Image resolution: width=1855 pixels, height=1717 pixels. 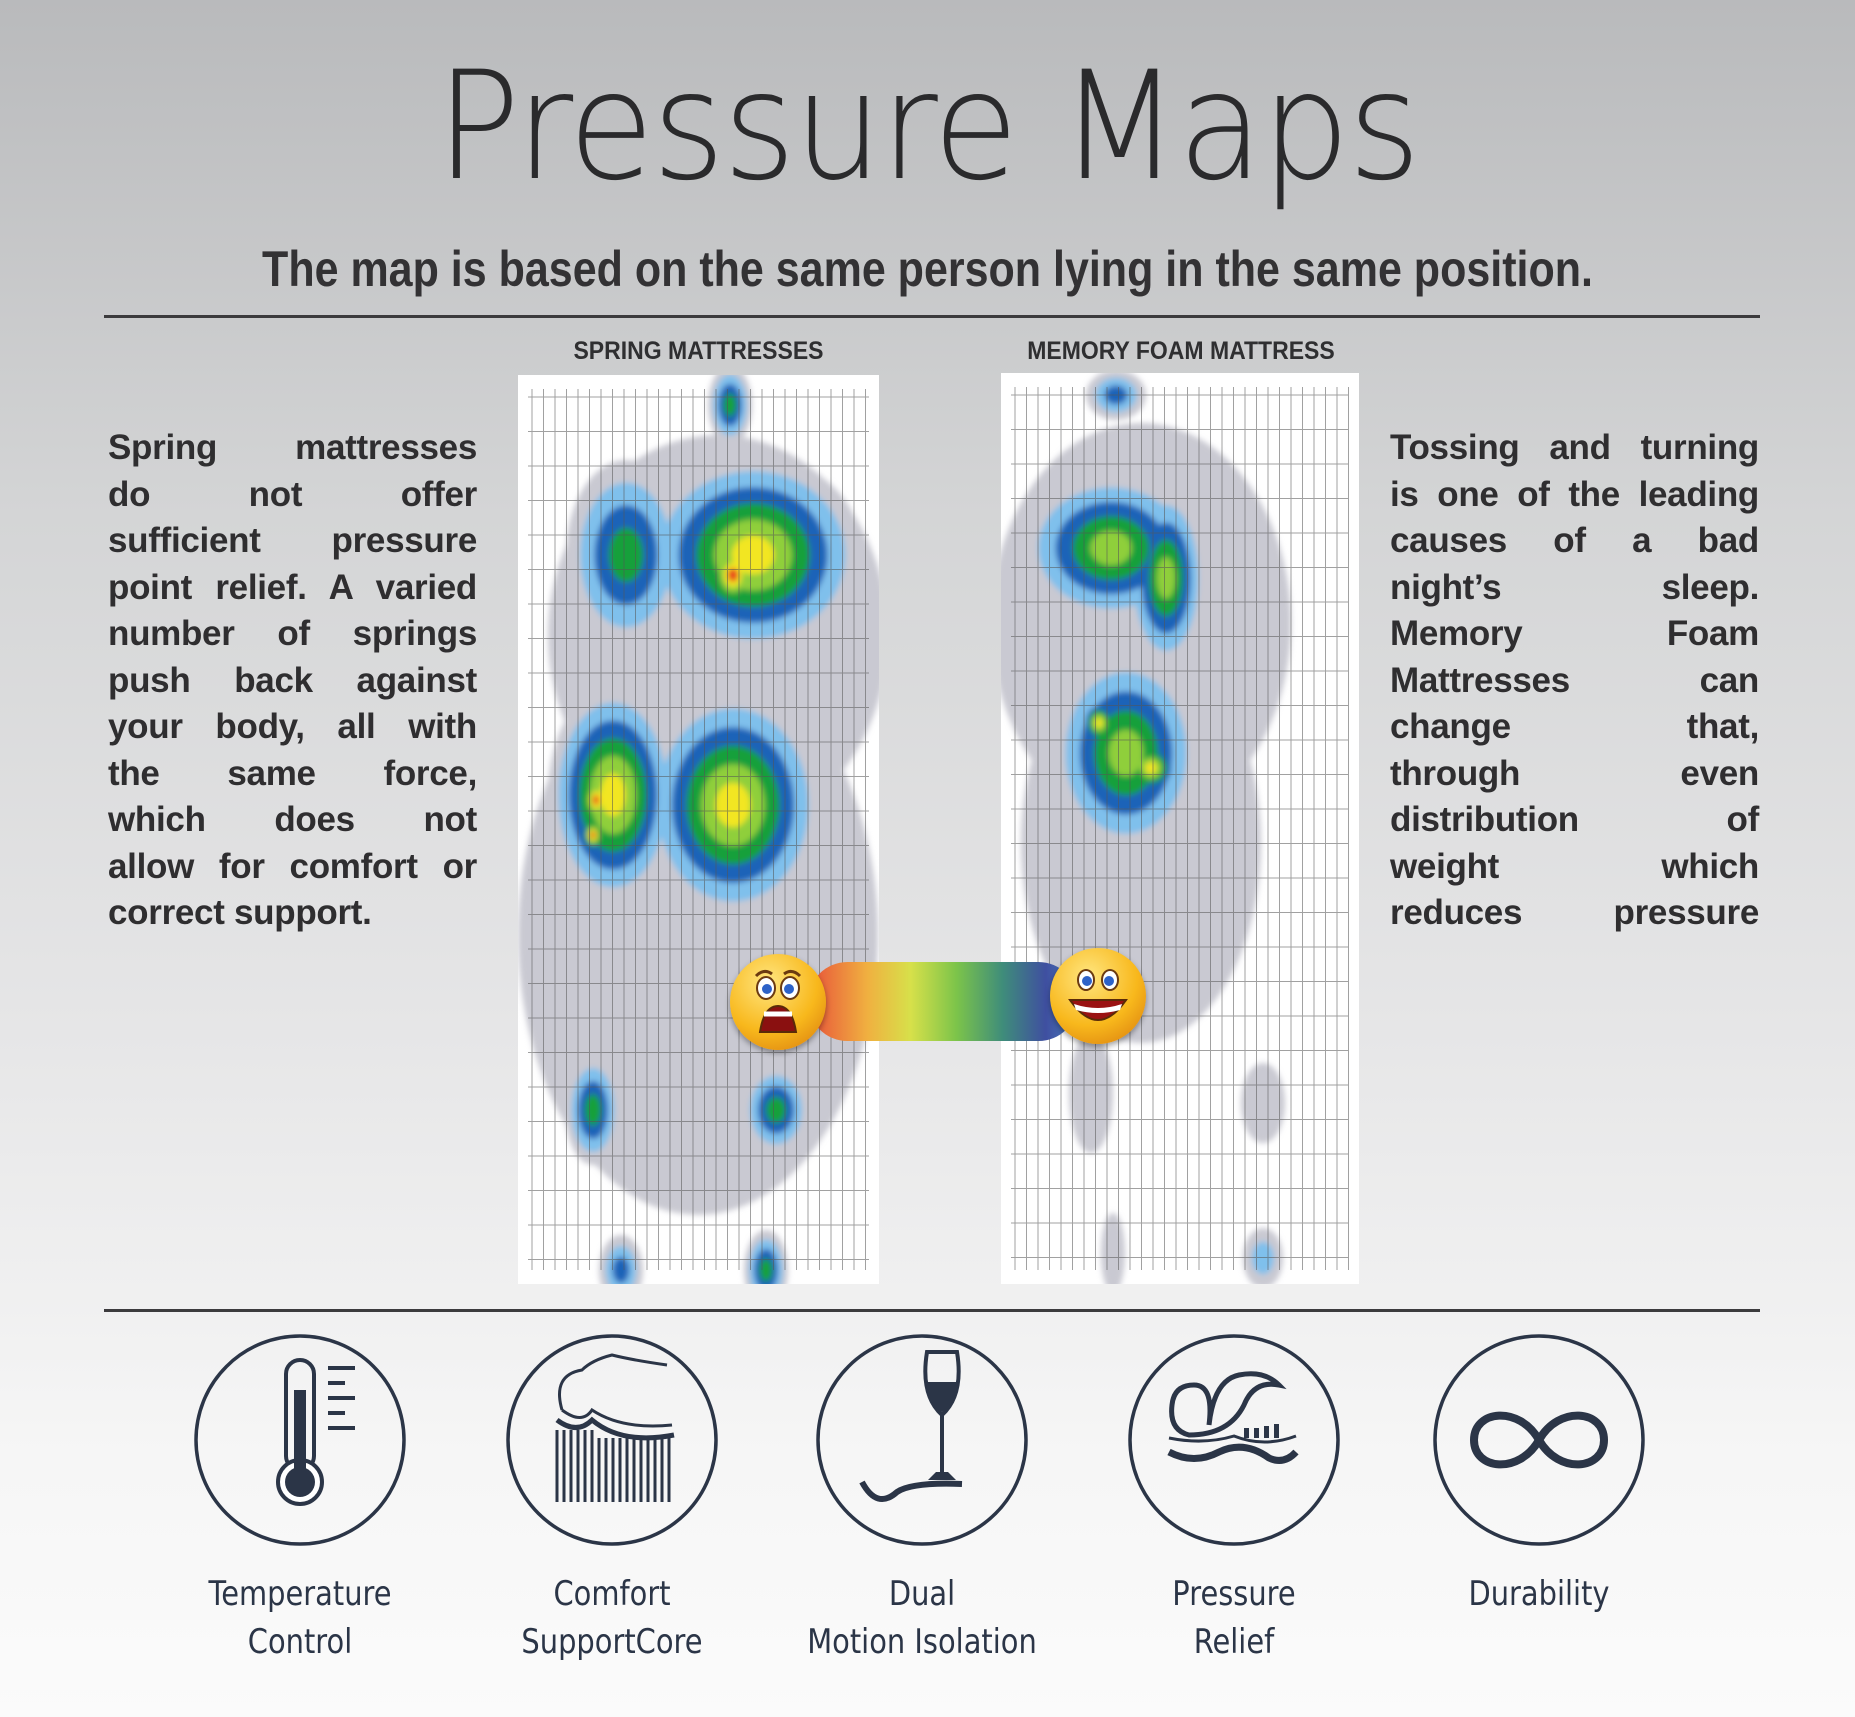 I want to click on paragraph-line: Memory Foam, so click(x=1574, y=633).